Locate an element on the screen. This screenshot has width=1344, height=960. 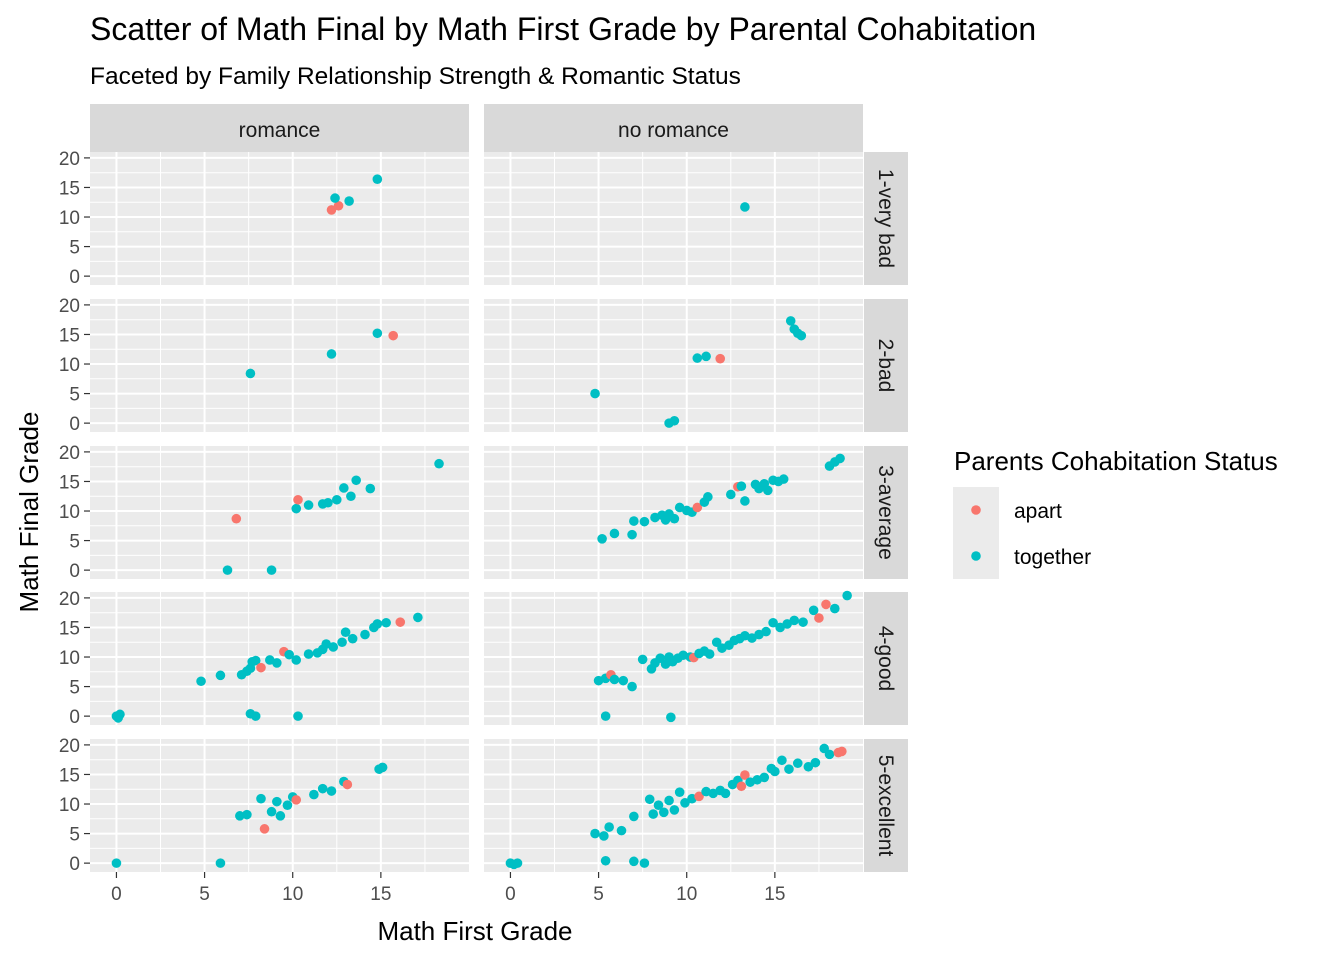
legend-title: Parents Cohabitation Status is located at coordinates (1116, 461).